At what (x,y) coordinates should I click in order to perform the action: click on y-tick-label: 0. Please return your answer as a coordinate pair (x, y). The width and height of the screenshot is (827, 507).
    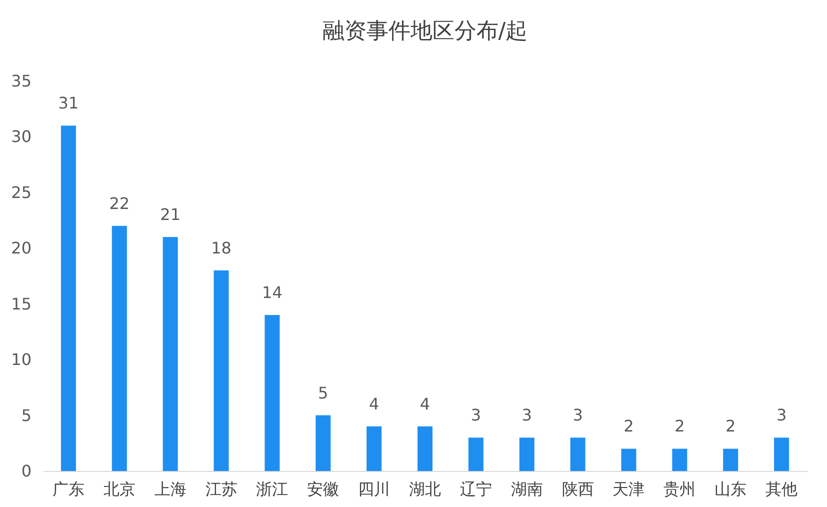
    Looking at the image, I should click on (26, 471).